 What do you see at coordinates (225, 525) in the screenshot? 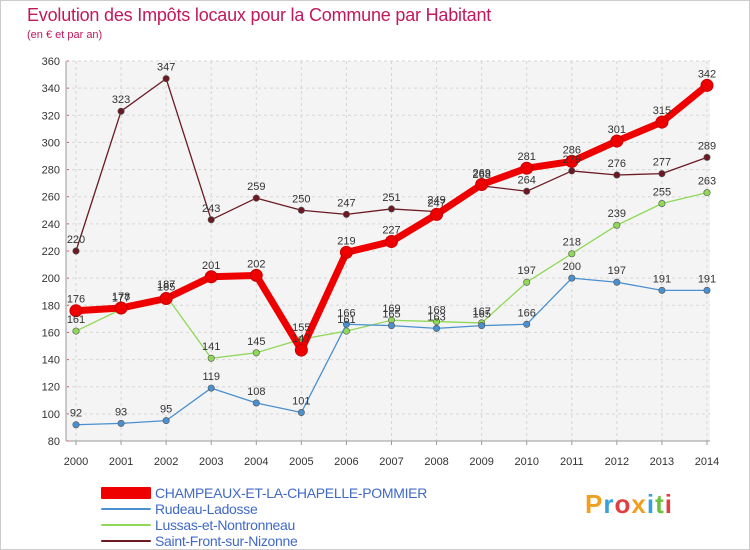
I see `legend-label: Lussas-et-Nontronneau` at bounding box center [225, 525].